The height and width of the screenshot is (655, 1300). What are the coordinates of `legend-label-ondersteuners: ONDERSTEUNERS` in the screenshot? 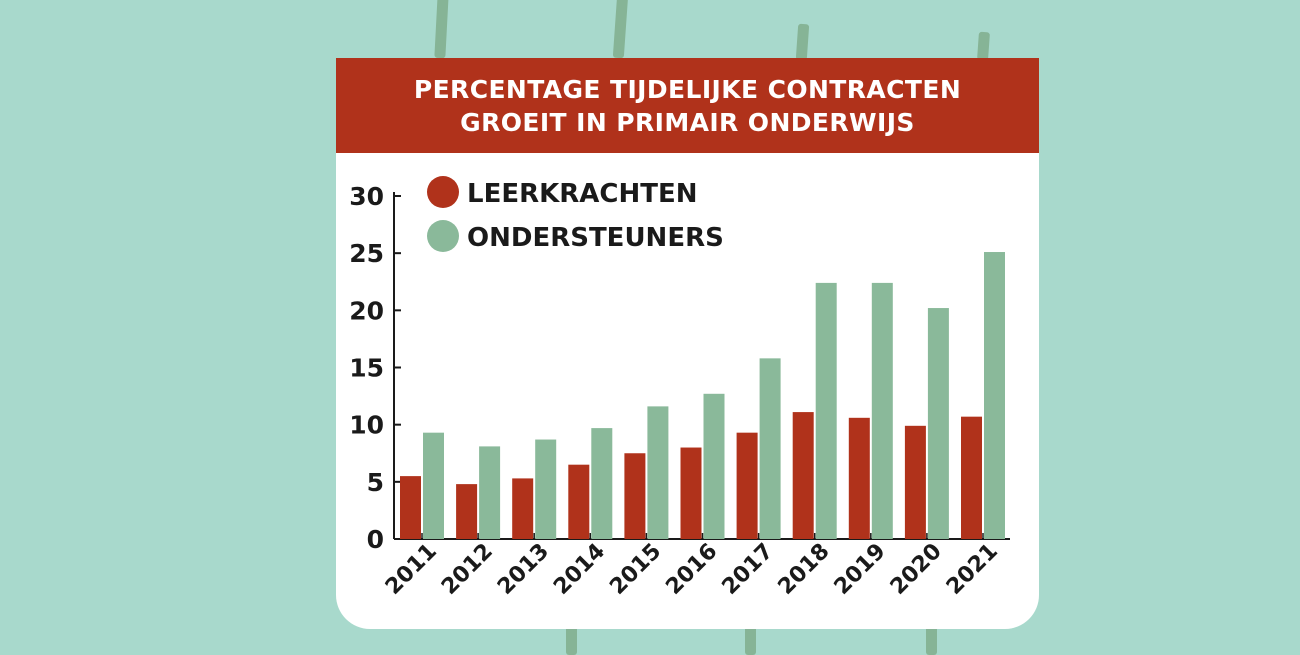 It's located at (595, 238).